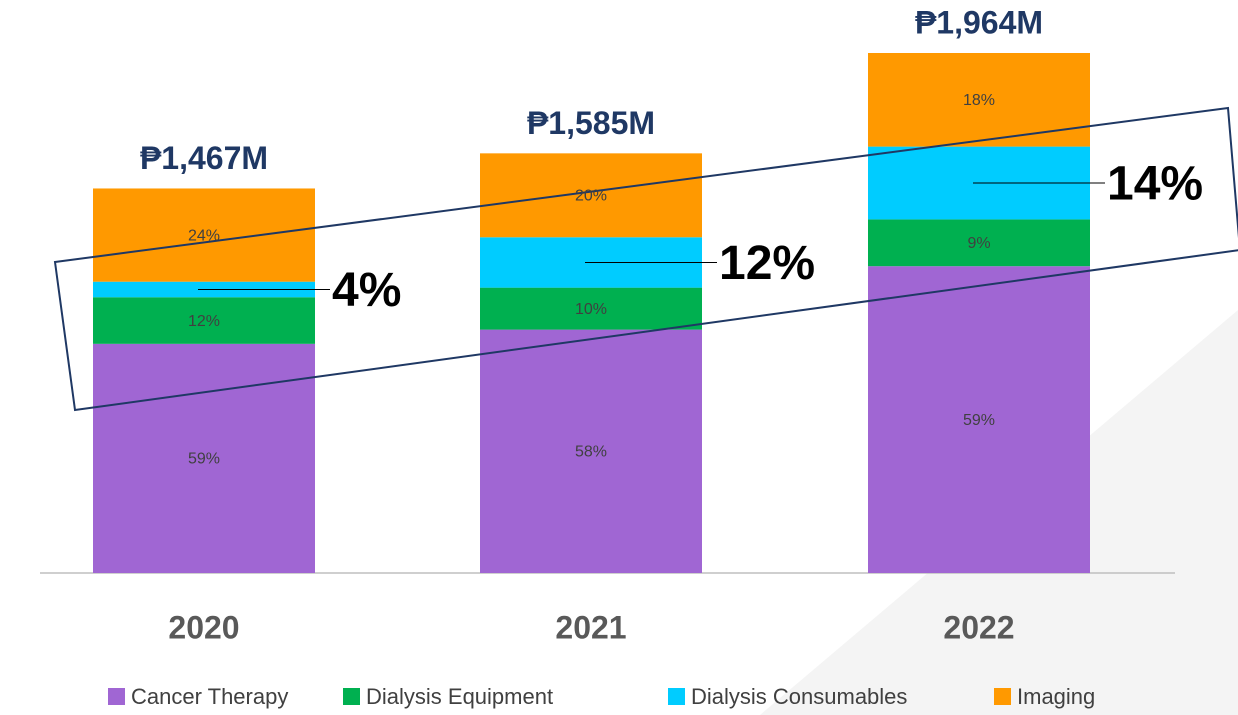 This screenshot has height=715, width=1238. I want to click on segment-label: 10%, so click(591, 309).